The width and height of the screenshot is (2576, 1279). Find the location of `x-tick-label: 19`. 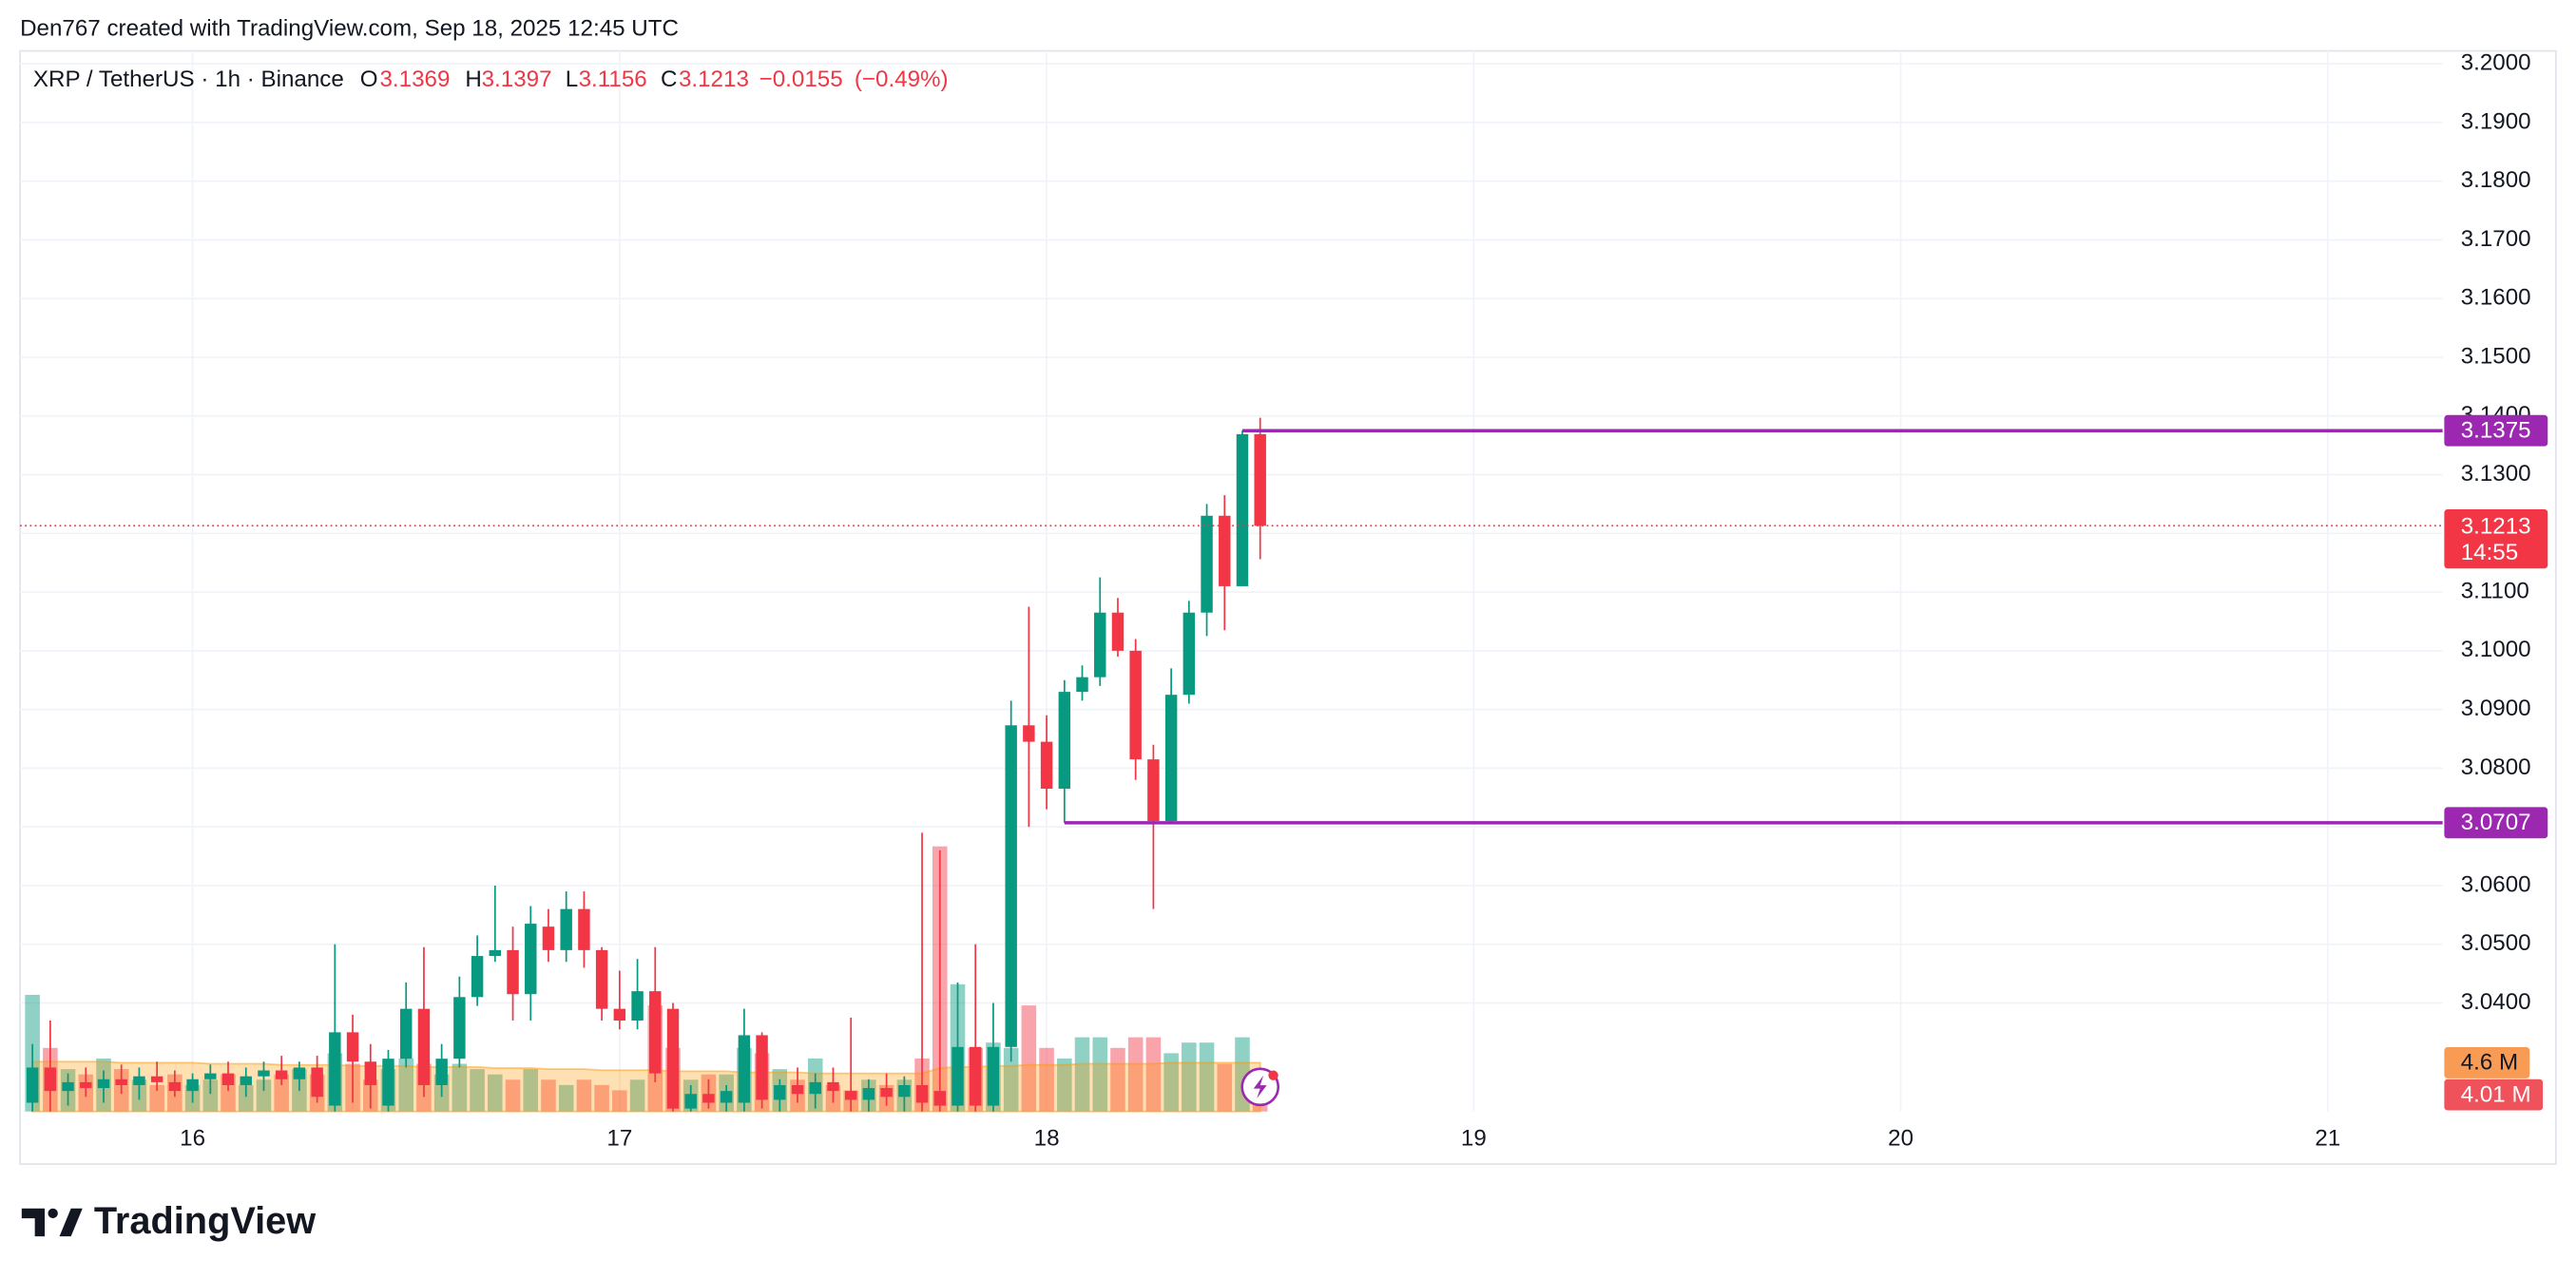

x-tick-label: 19 is located at coordinates (1474, 1139).